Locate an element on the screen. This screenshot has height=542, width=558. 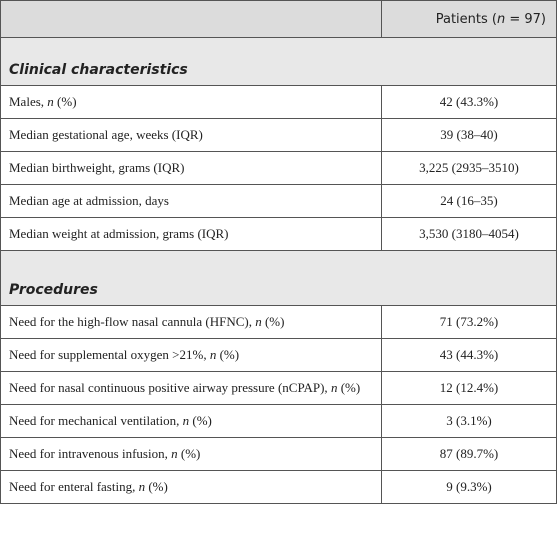
row-label: Median birthweight, grams (IQR) is located at coordinates (191, 168).